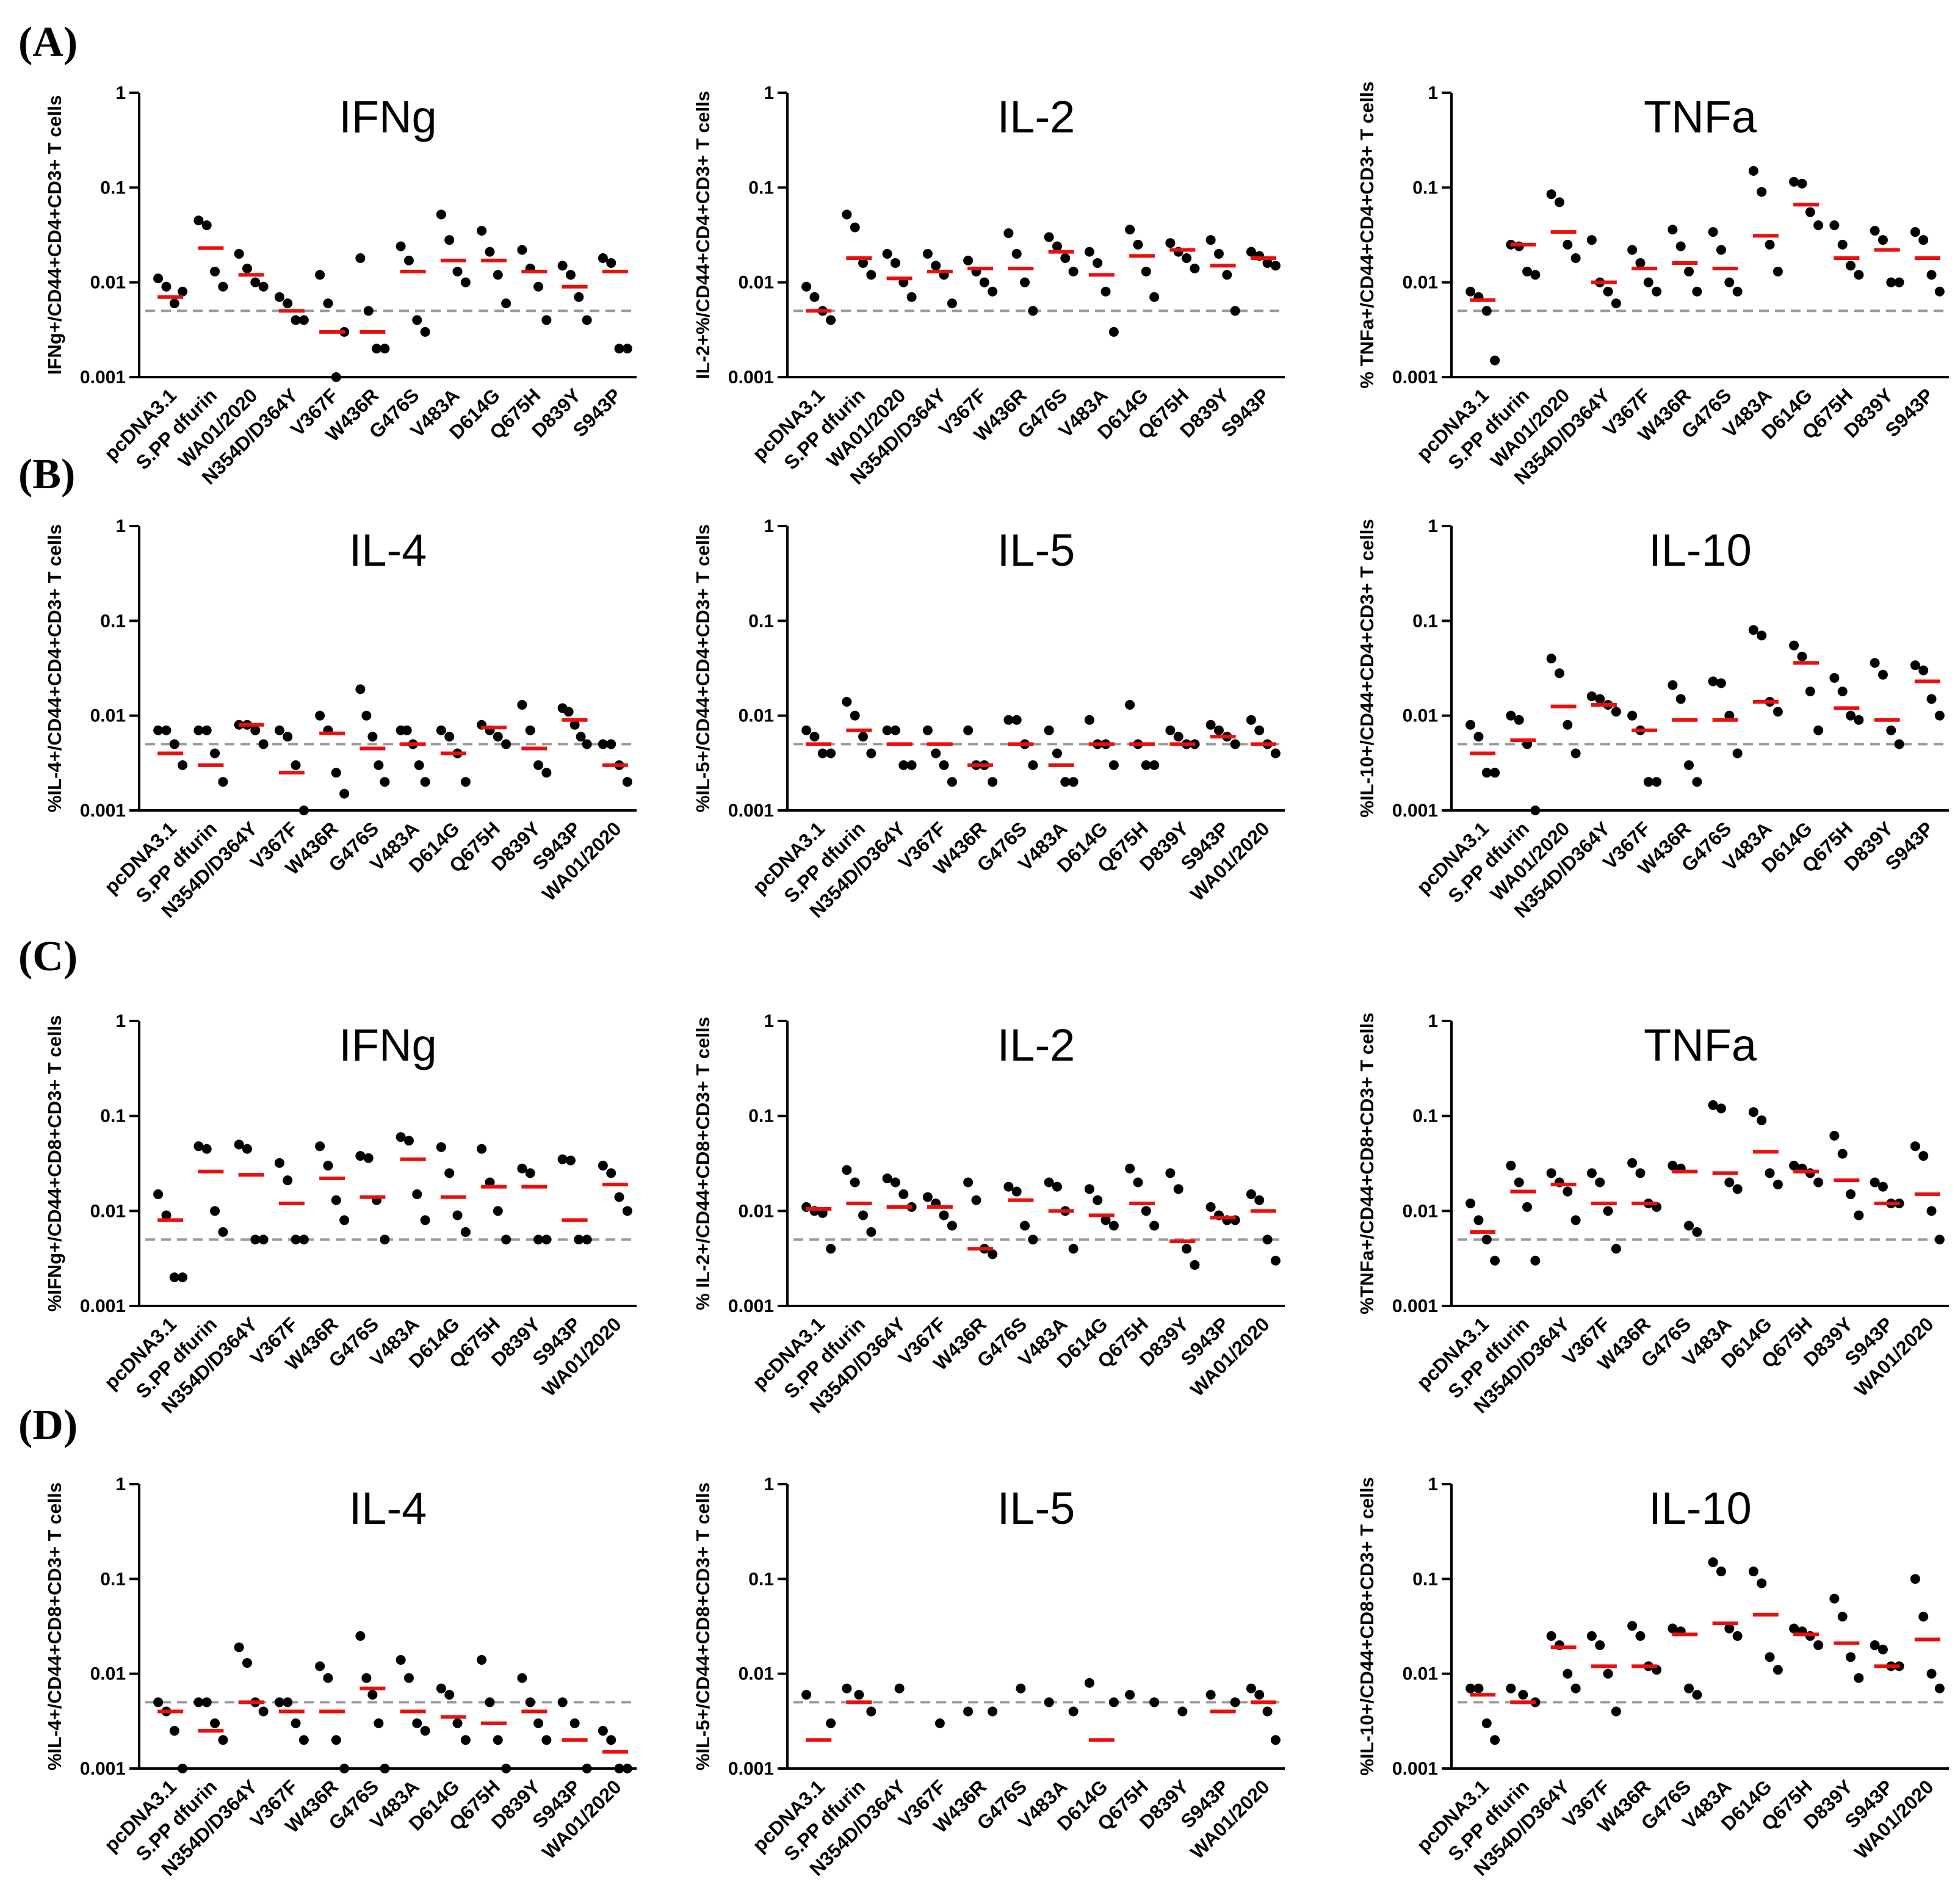  What do you see at coordinates (769, 1484) in the screenshot?
I see `chart-11-y-tick-label: 1` at bounding box center [769, 1484].